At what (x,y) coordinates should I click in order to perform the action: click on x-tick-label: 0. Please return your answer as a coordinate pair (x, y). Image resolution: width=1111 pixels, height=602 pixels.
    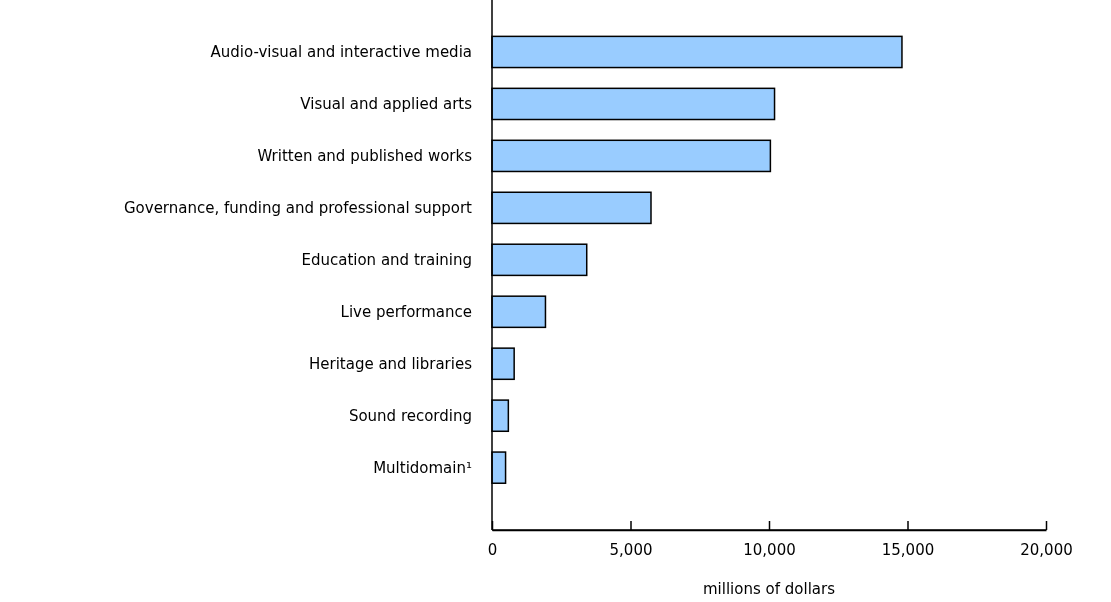
    Looking at the image, I should click on (492, 549).